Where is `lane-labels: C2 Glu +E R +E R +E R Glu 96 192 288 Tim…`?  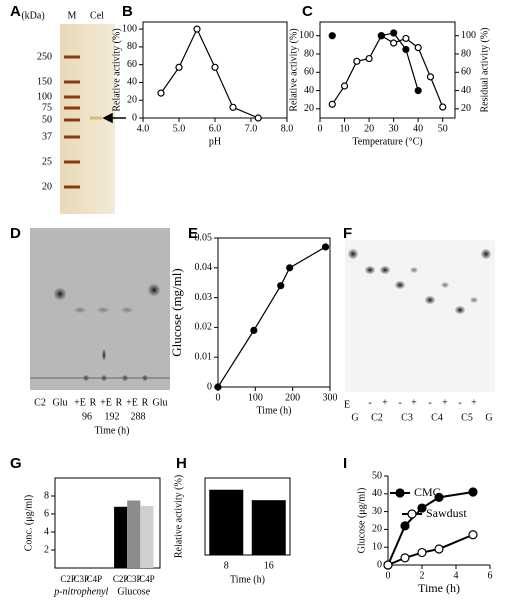
lane-labels: C2 Glu +E R +E R +E R Glu 96 192 288 Tim… is located at coordinates (100, 416).